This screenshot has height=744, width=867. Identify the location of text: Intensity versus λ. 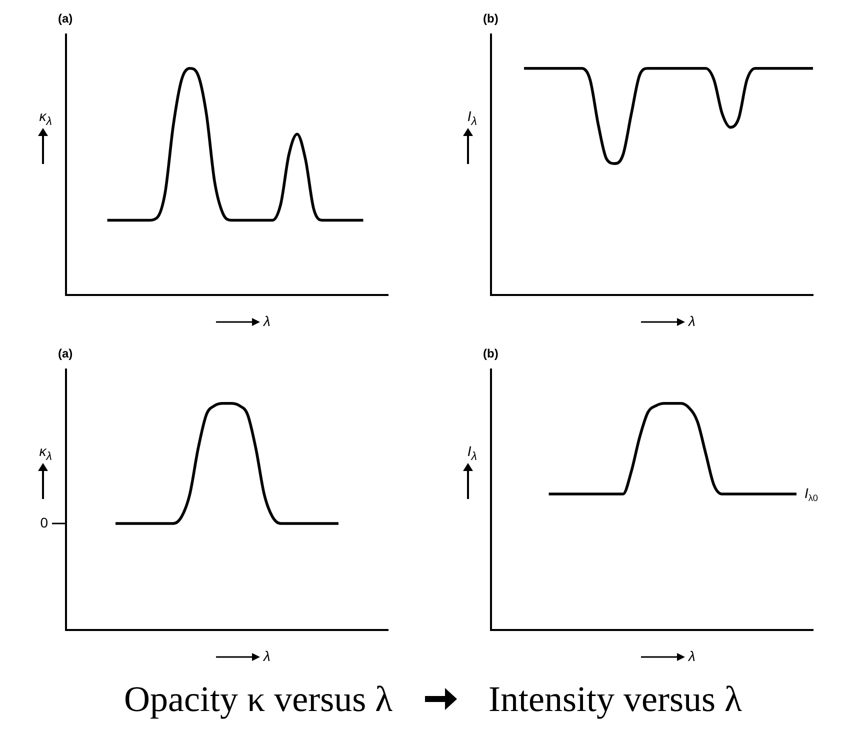
(615, 699).